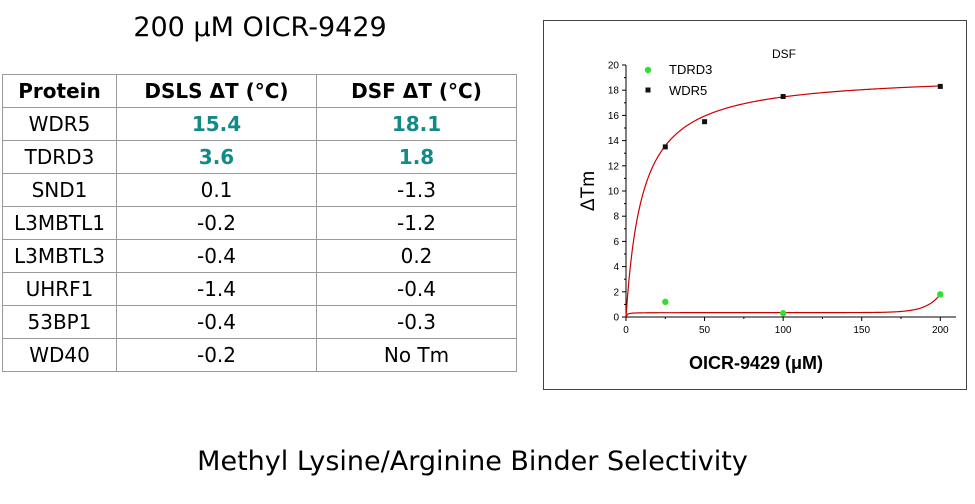 This screenshot has width=975, height=504. Describe the element at coordinates (688, 90) in the screenshot. I see `legend-wdr5-label: WDR5` at that location.